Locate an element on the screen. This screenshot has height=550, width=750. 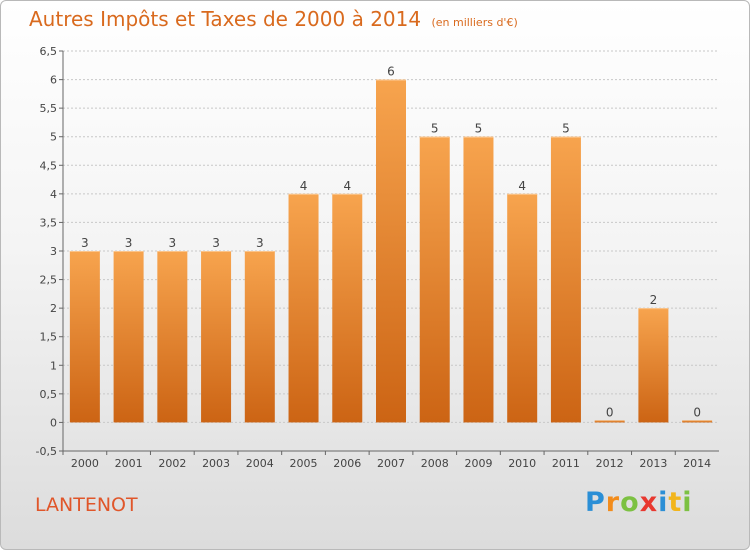
y-tick-label: 3,5 is located at coordinates (49, 222).